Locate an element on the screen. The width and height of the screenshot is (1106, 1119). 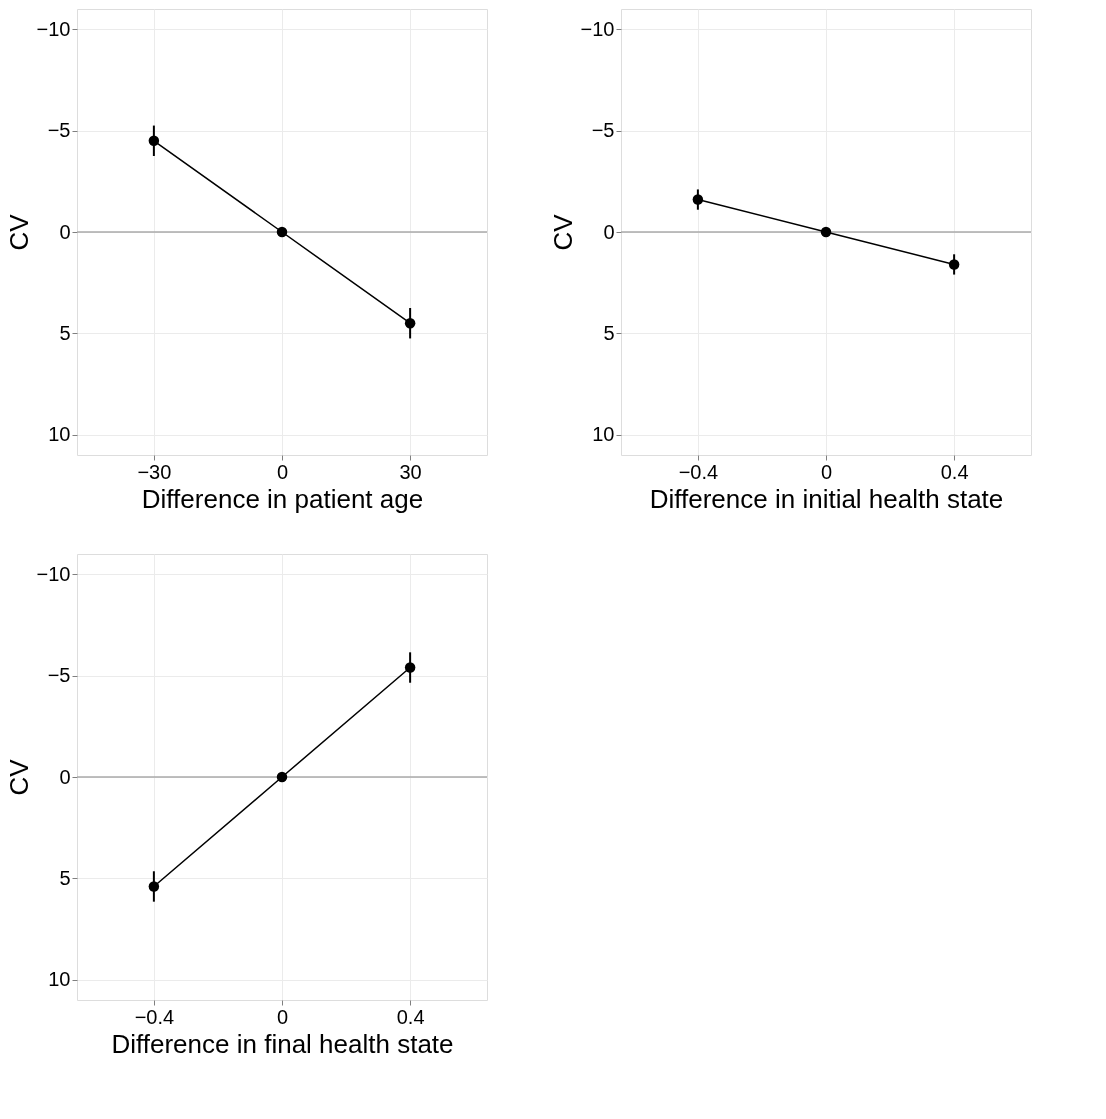
x-axis-title: Difference in patient age is located at coordinates (282, 498).